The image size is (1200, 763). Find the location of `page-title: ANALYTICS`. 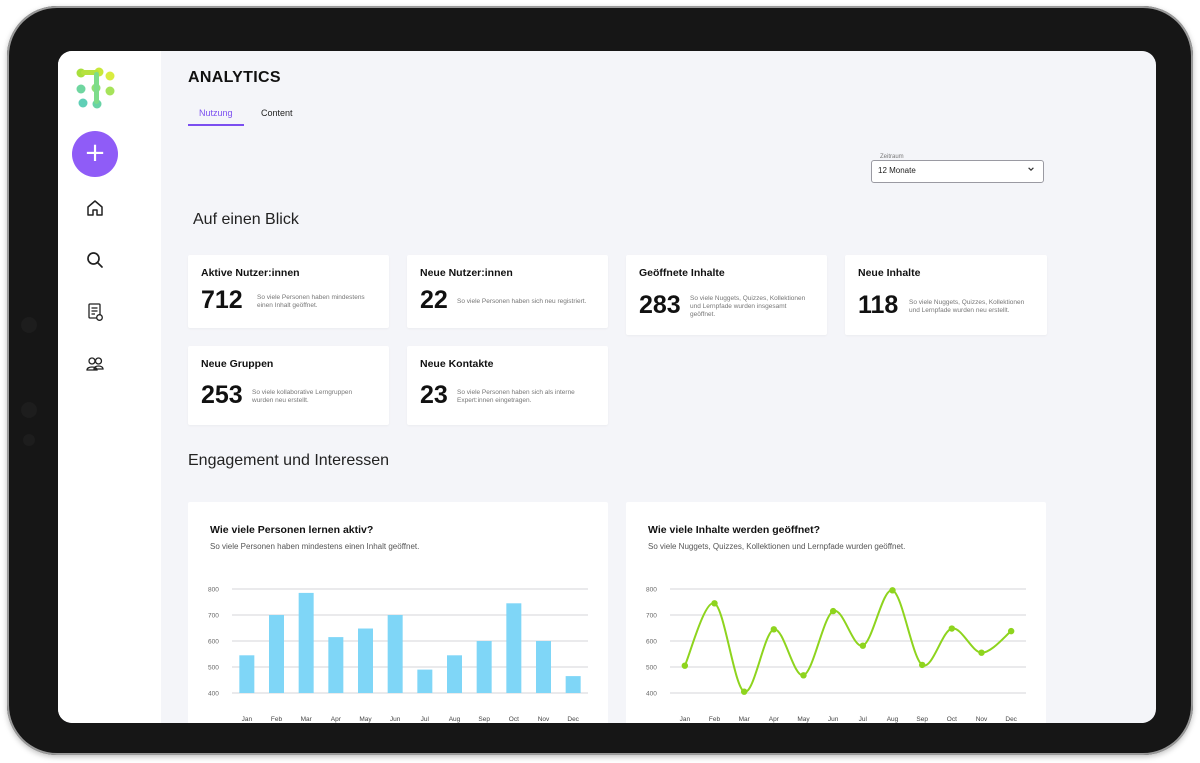

page-title: ANALYTICS is located at coordinates (234, 77).